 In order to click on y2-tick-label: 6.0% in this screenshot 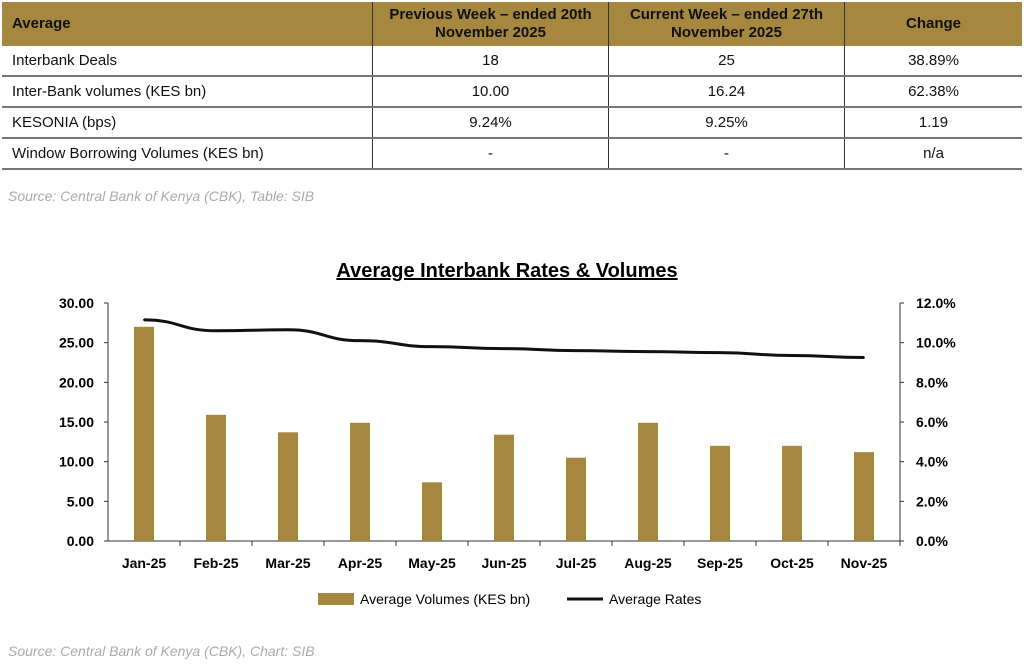, I will do `click(932, 422)`.